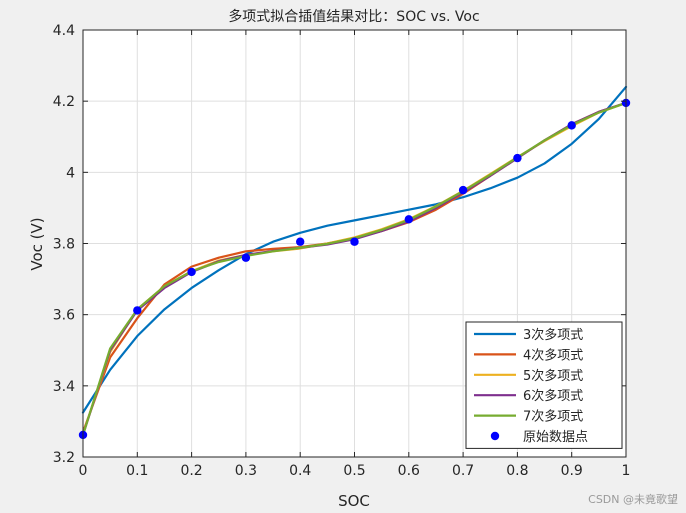 This screenshot has height=513, width=686. I want to click on y-tick-label: 3.2, so click(64, 458).